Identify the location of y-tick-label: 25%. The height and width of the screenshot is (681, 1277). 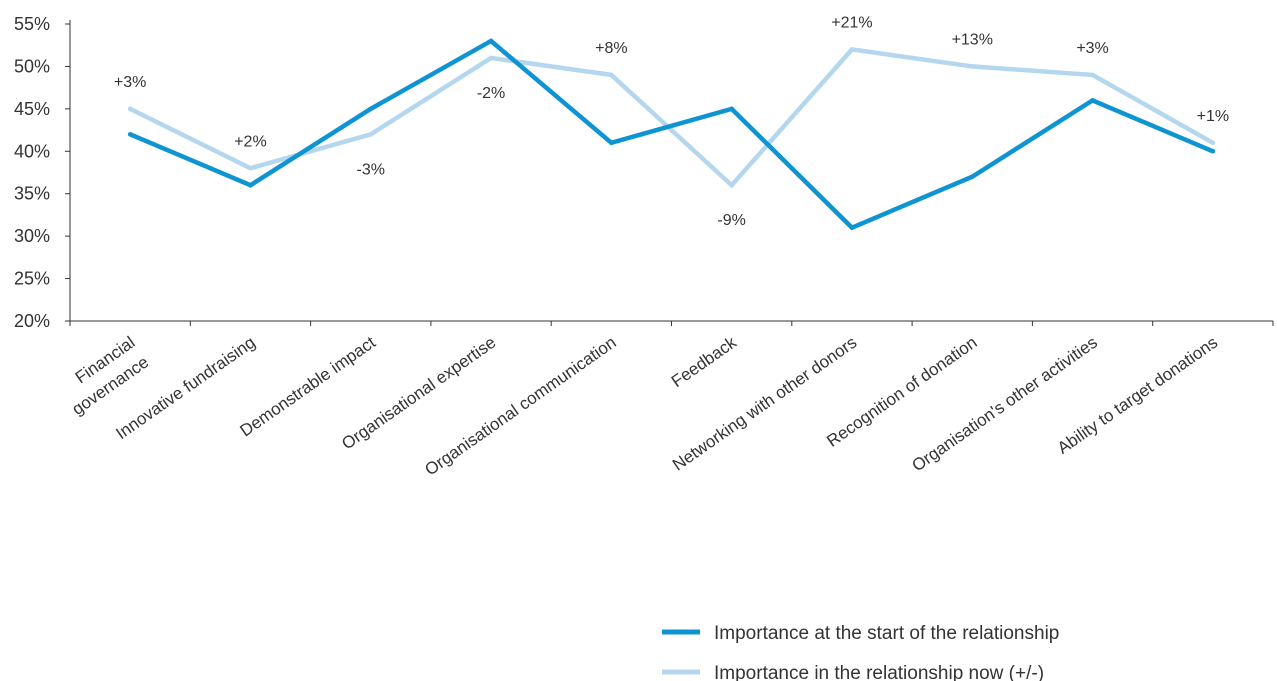
(32, 279).